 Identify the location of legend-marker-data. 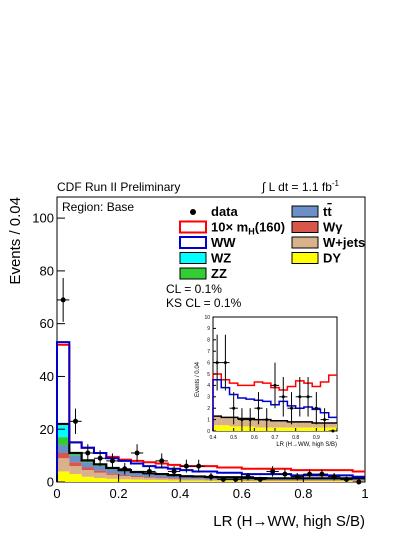
(193, 212).